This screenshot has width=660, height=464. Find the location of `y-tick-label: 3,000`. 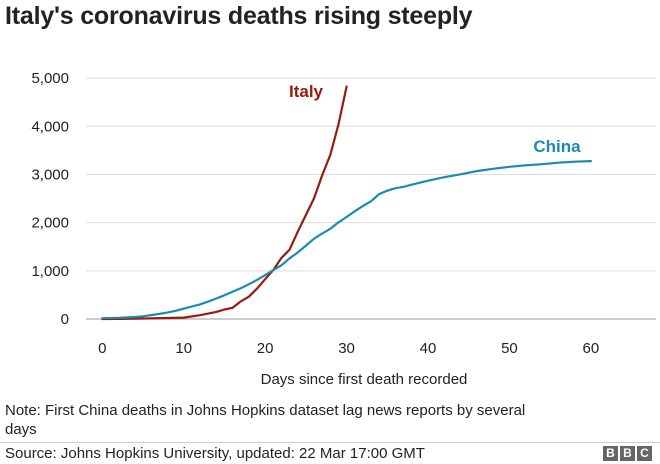

y-tick-label: 3,000 is located at coordinates (50, 174).